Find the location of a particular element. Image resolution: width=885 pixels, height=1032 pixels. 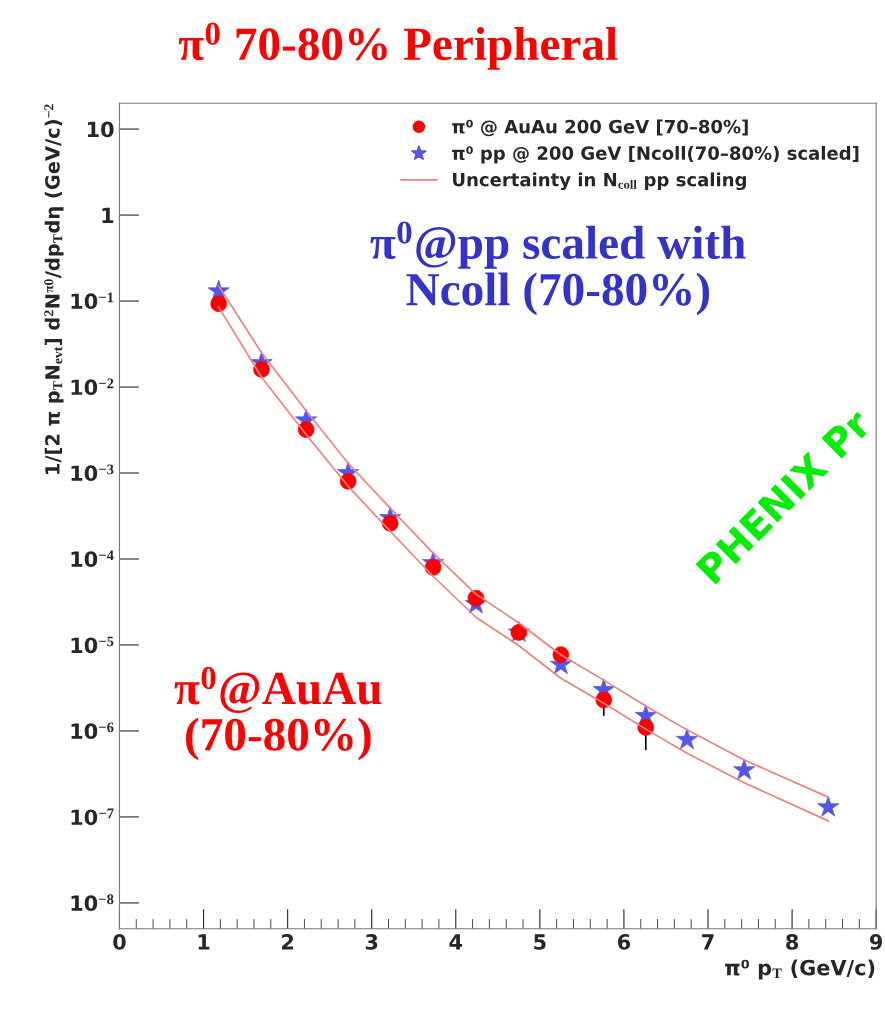

legend-label: Uncertainty in N$_{coll}$ pp scaling is located at coordinates (599, 181).